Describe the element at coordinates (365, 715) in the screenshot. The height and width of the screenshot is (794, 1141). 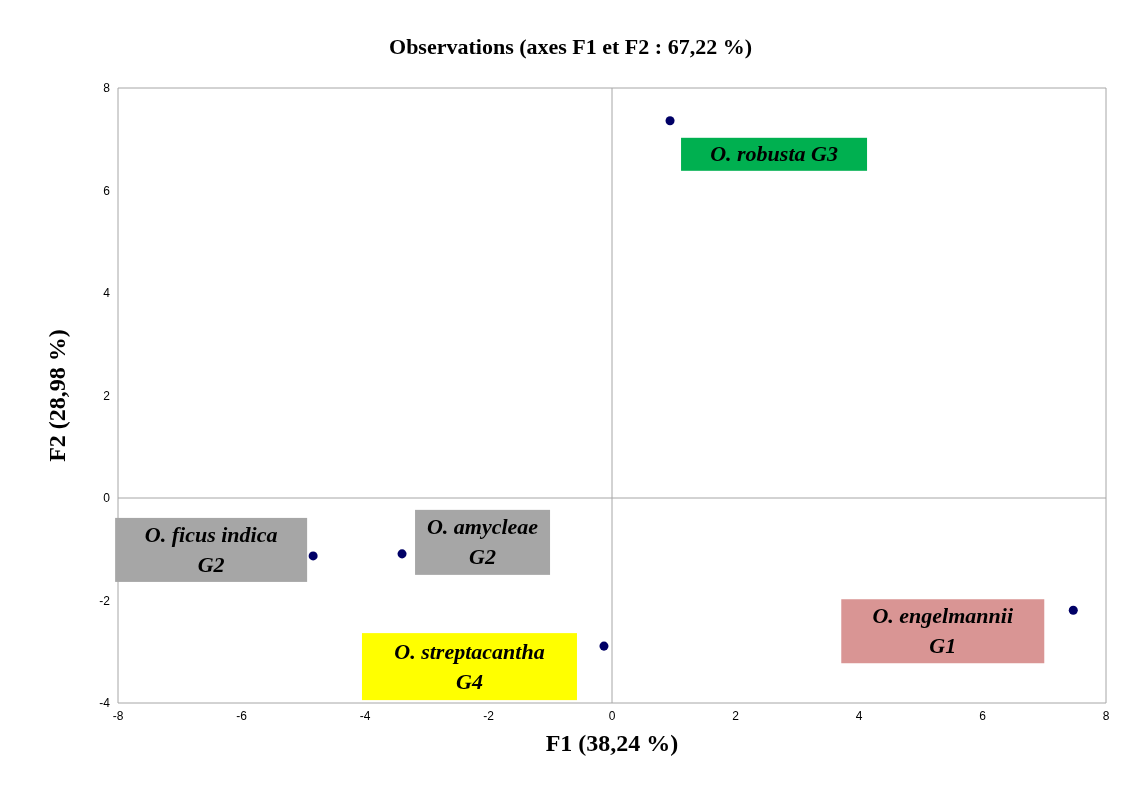
I see `x-tick-label: -4` at that location.